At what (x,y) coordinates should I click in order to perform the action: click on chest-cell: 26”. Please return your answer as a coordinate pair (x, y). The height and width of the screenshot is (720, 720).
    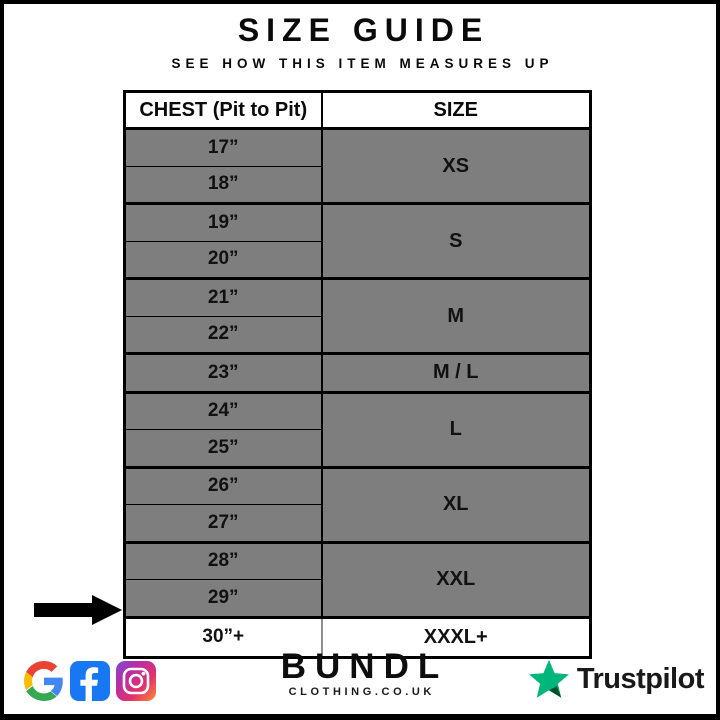
    Looking at the image, I should click on (223, 485).